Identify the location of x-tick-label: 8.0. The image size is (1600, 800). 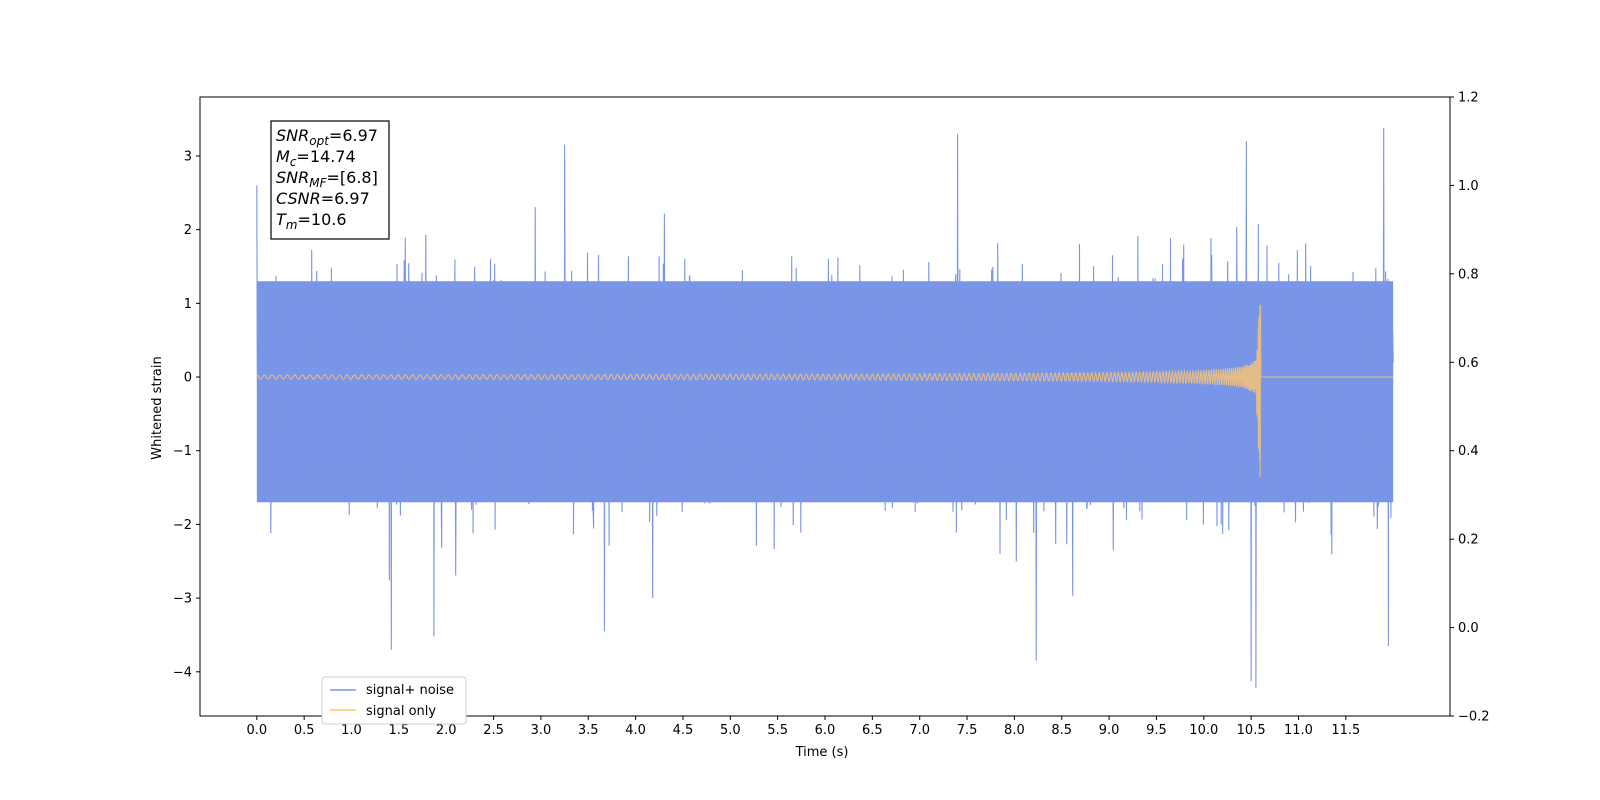
(1014, 730).